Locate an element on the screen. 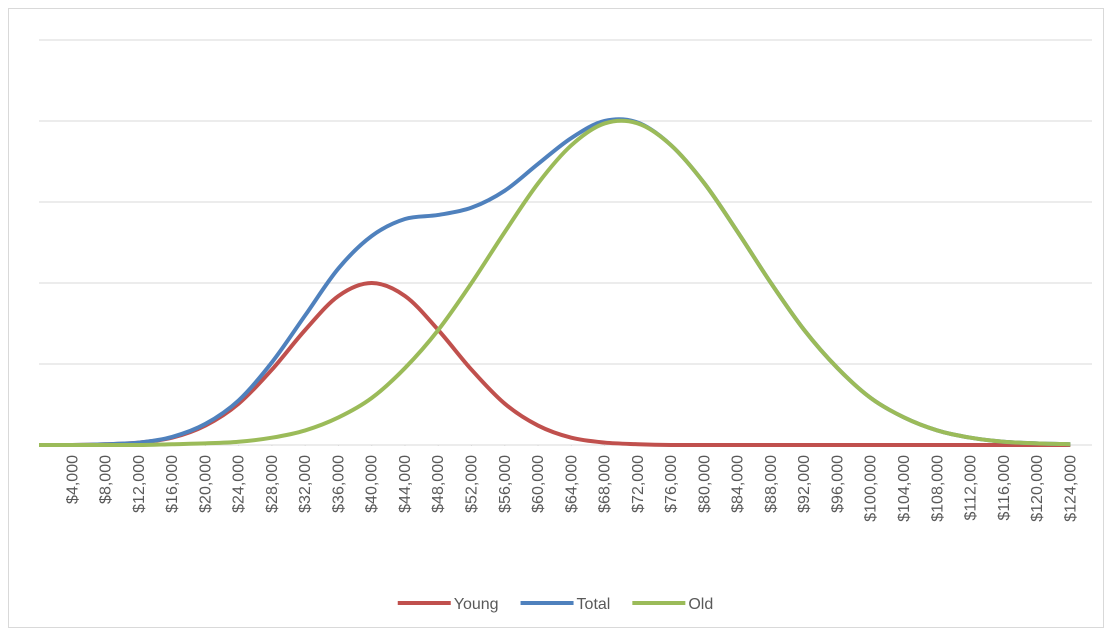 This screenshot has height=635, width=1111. x-tick-label: $88,000 is located at coordinates (771, 484).